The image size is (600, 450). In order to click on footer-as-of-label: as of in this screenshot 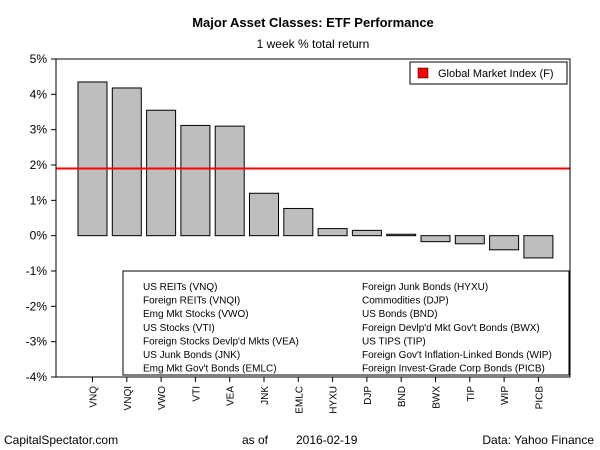, I will do `click(255, 440)`.